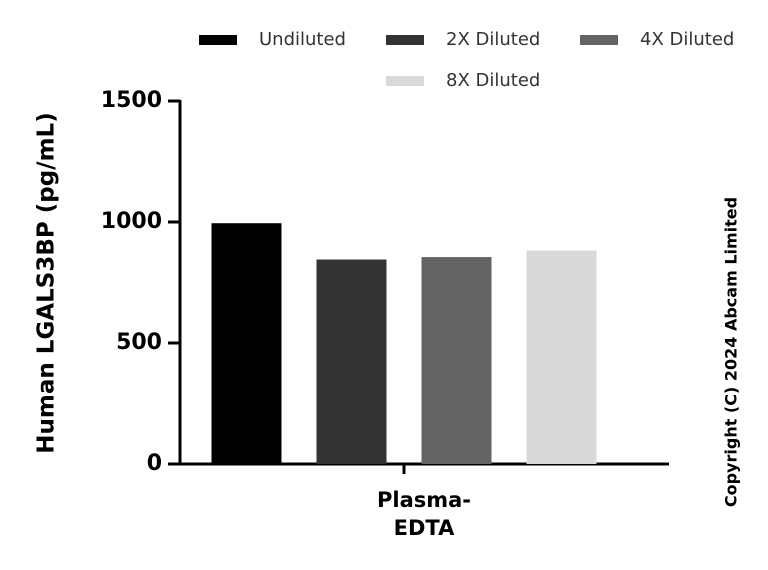 Image resolution: width=768 pixels, height=570 pixels. I want to click on legend-label: 8X Diluted, so click(493, 80).